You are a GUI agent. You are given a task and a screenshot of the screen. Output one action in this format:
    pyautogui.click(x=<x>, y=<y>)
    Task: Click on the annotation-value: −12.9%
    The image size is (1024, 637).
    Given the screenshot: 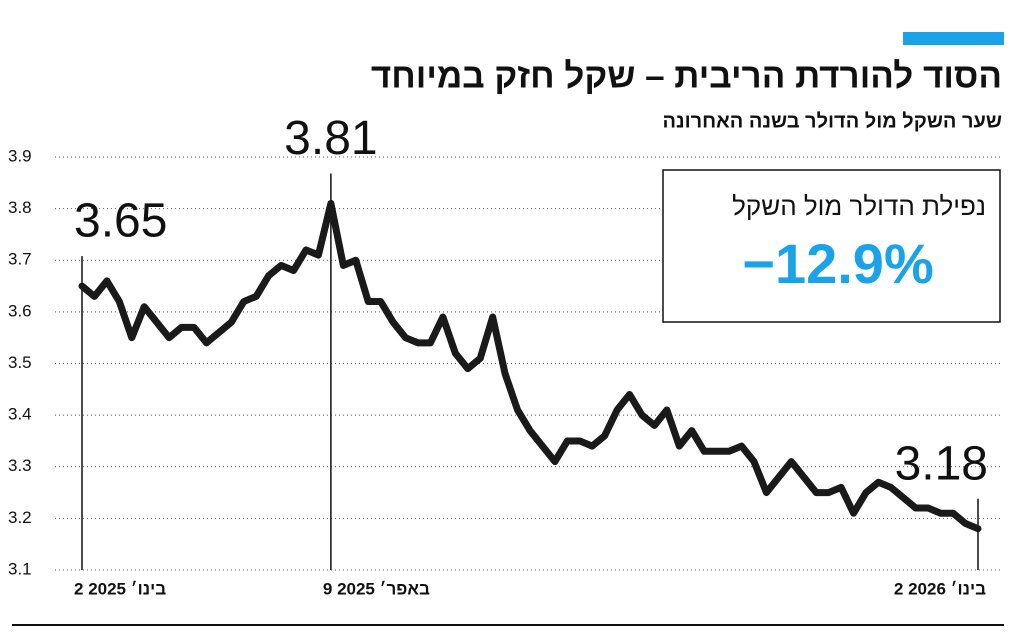 What is the action you would take?
    pyautogui.click(x=838, y=263)
    